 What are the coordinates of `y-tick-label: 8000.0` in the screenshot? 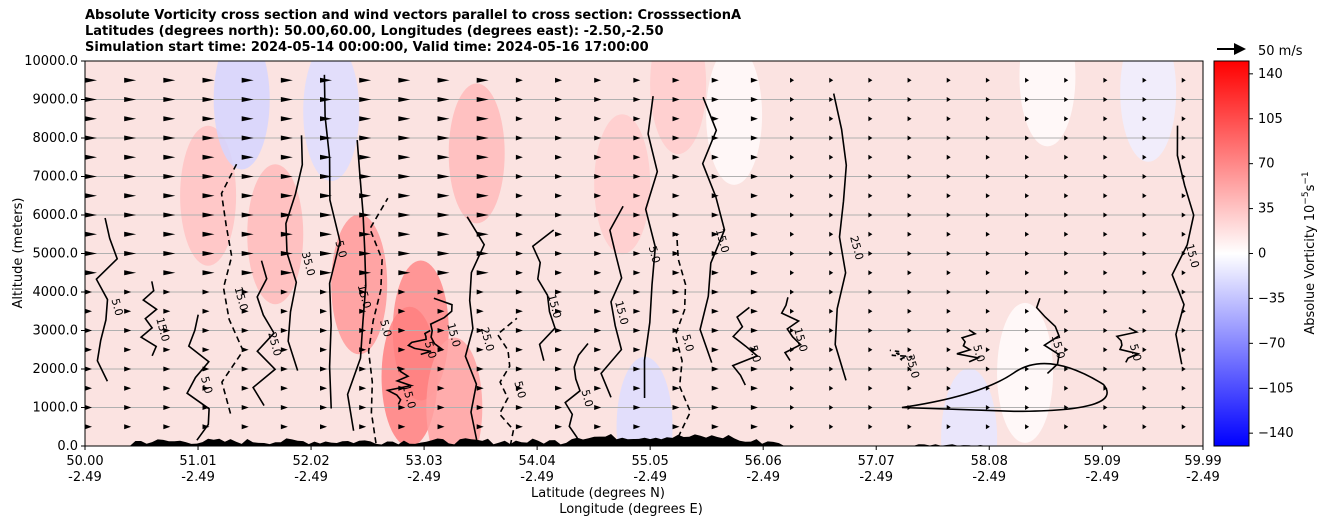 It's located at (56, 138).